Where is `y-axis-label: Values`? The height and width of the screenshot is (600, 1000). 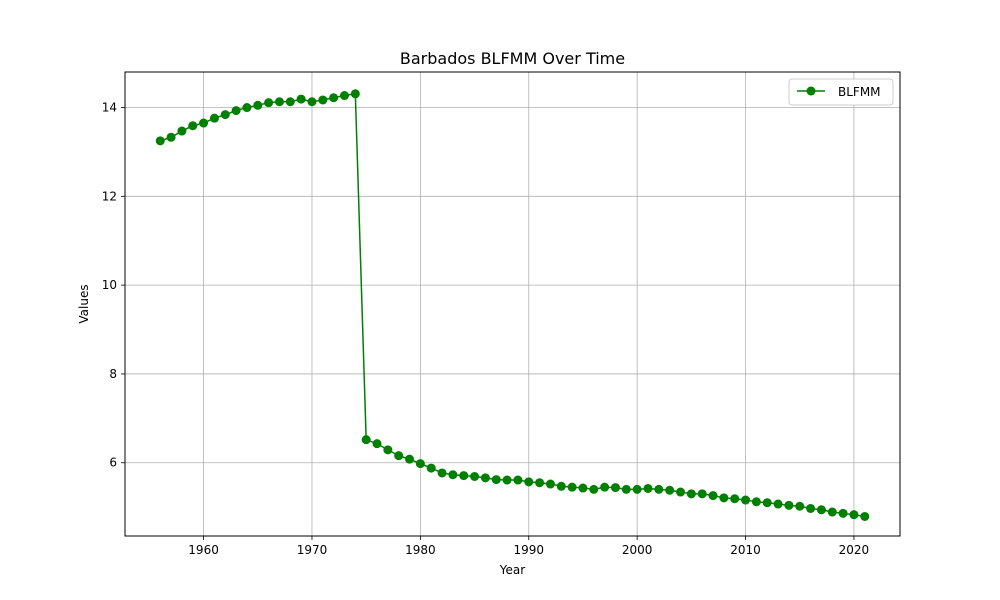 y-axis-label: Values is located at coordinates (84, 303).